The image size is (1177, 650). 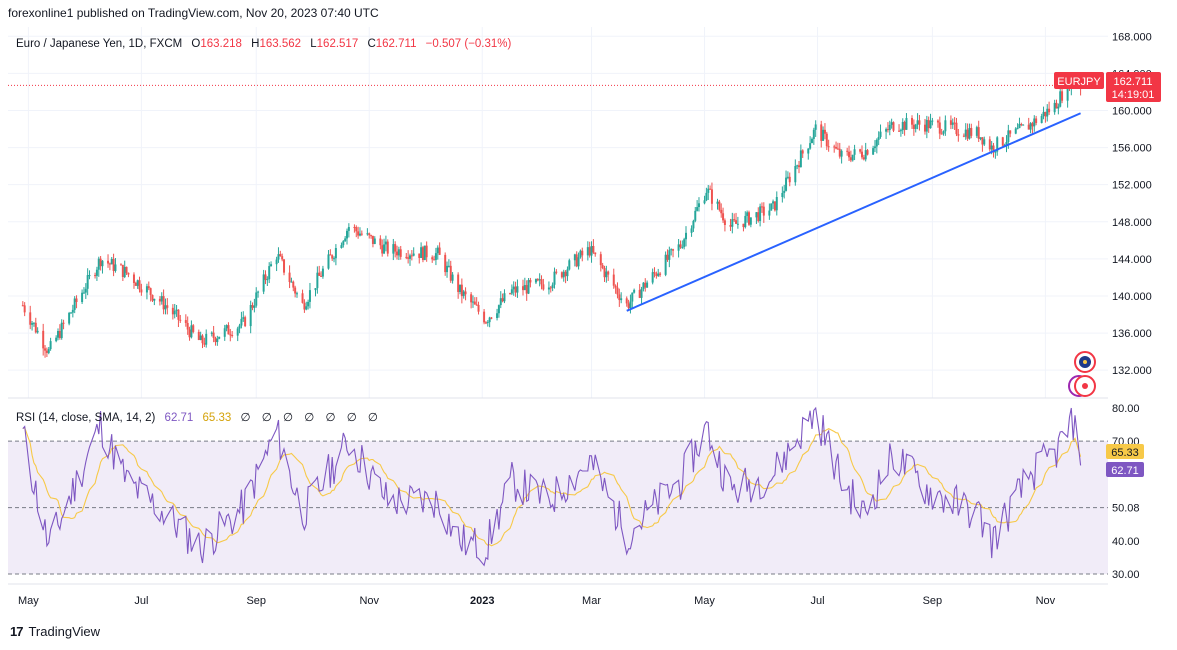 What do you see at coordinates (1079, 82) in the screenshot?
I see `symbol-tag: EURJPY` at bounding box center [1079, 82].